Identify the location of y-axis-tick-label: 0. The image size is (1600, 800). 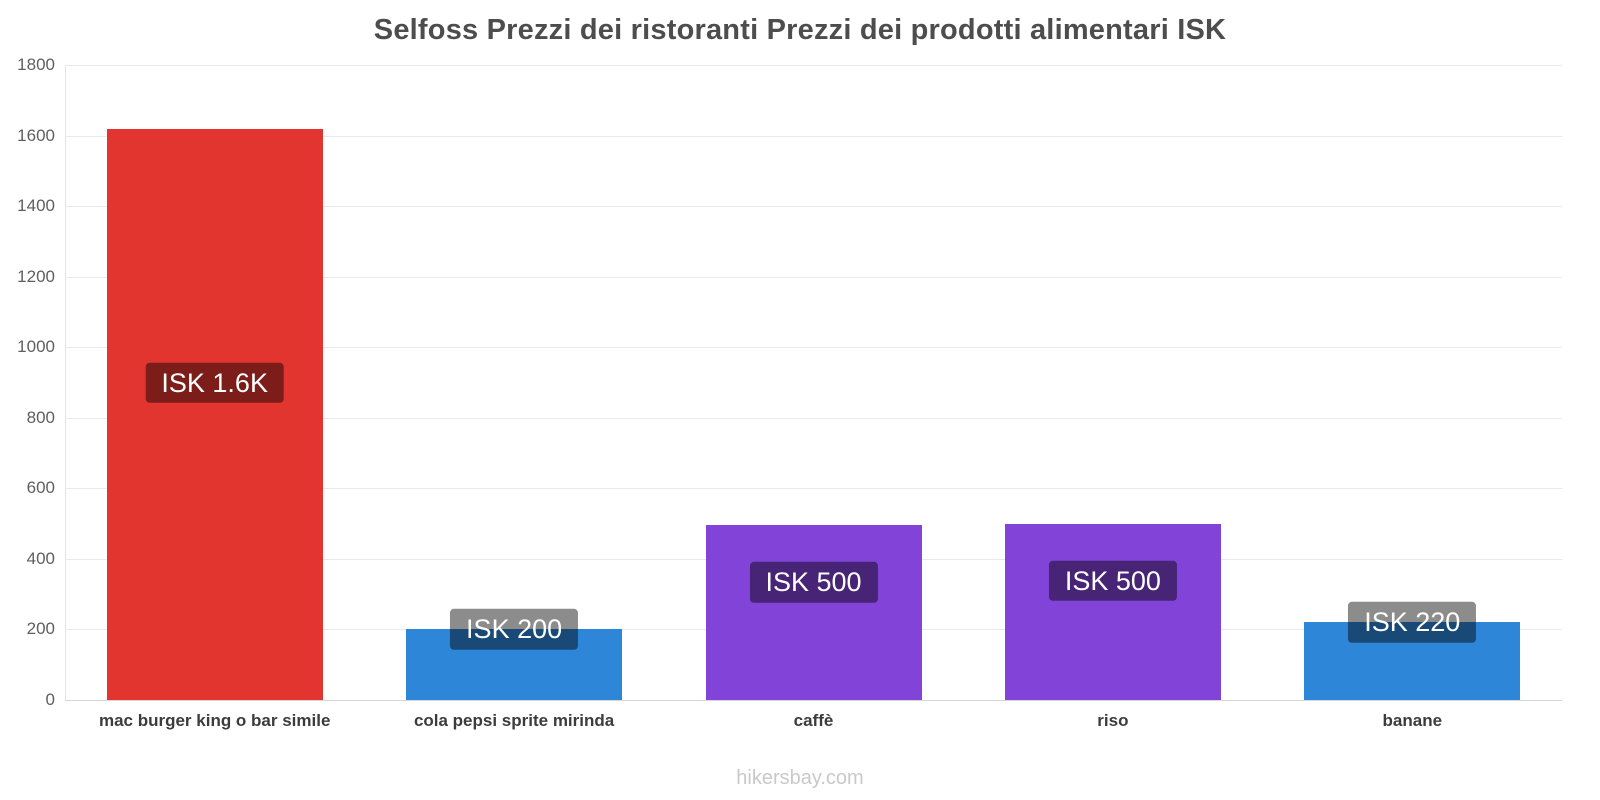
(50, 699).